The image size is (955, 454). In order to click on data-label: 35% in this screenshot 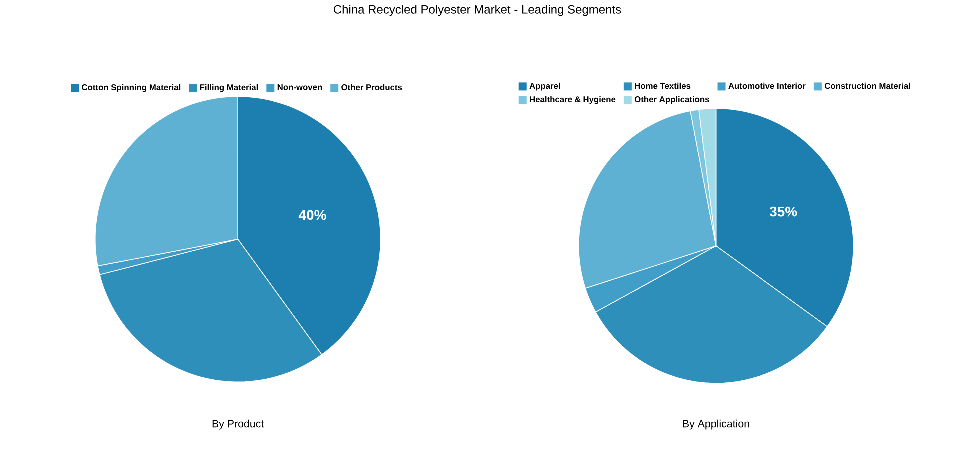, I will do `click(784, 211)`.